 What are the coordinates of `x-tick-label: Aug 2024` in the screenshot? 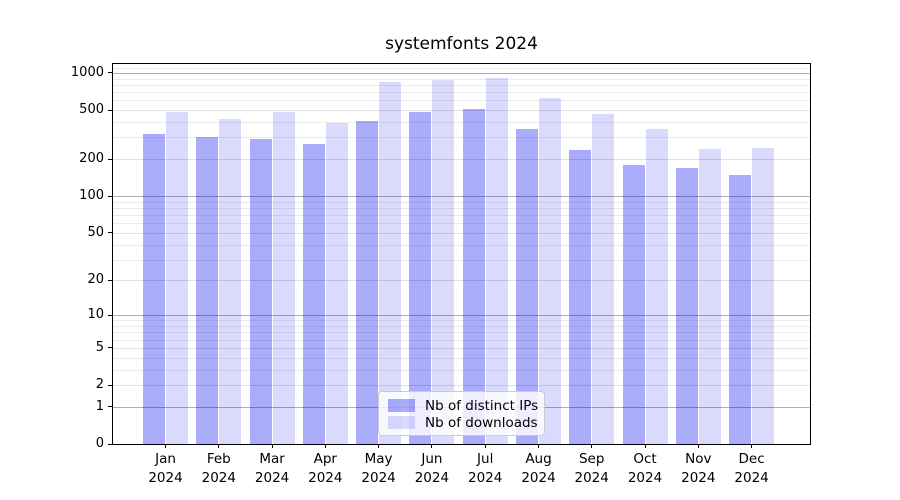 It's located at (539, 469).